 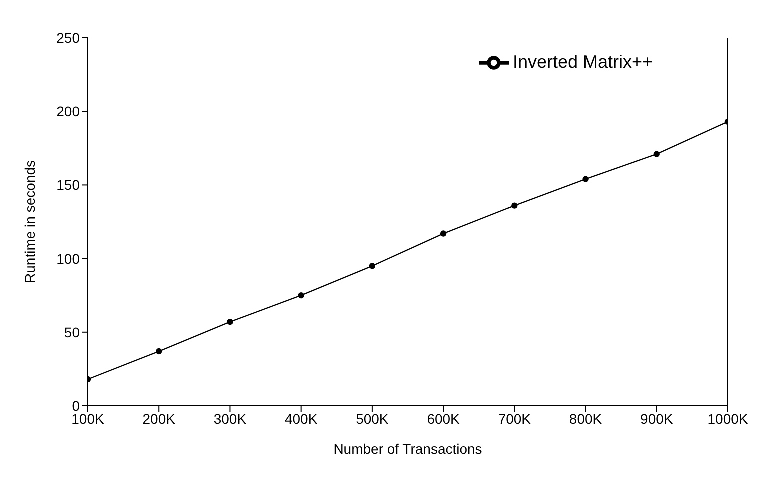 I want to click on x-tick-label: 800K, so click(x=586, y=418).